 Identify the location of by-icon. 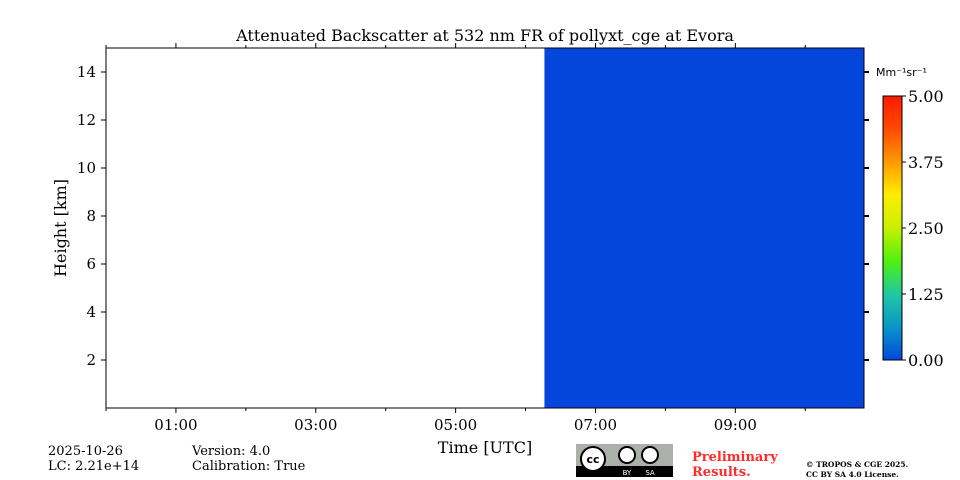
(627, 455).